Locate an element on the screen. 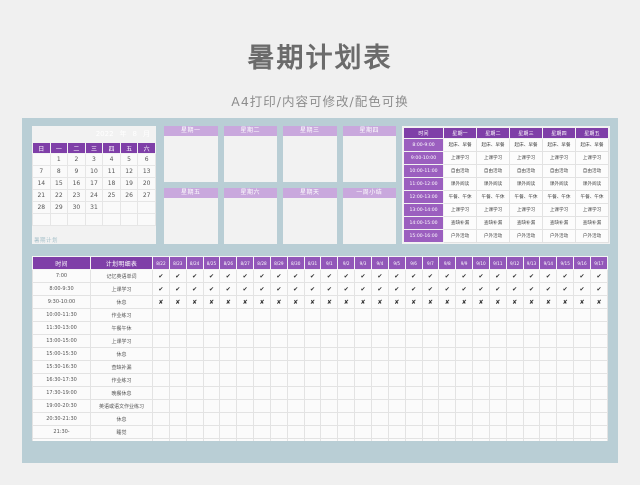  calendar-day-cell: 4 is located at coordinates (111, 159).